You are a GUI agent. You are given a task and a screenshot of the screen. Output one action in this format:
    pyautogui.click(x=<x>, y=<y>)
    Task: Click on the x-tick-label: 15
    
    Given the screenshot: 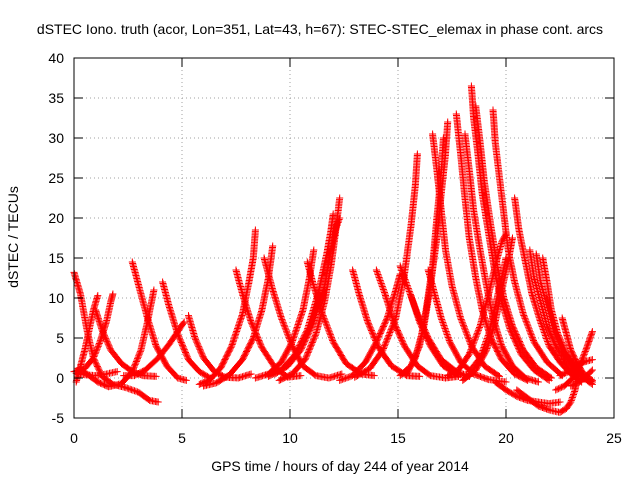 What is the action you would take?
    pyautogui.click(x=398, y=438)
    